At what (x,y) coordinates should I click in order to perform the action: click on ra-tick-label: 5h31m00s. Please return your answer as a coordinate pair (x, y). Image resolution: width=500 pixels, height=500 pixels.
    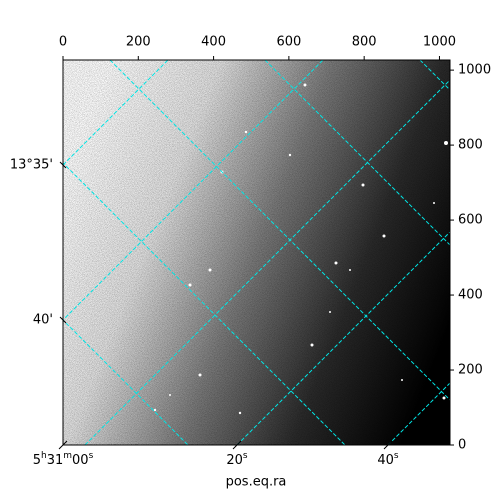
    Looking at the image, I should click on (63, 459).